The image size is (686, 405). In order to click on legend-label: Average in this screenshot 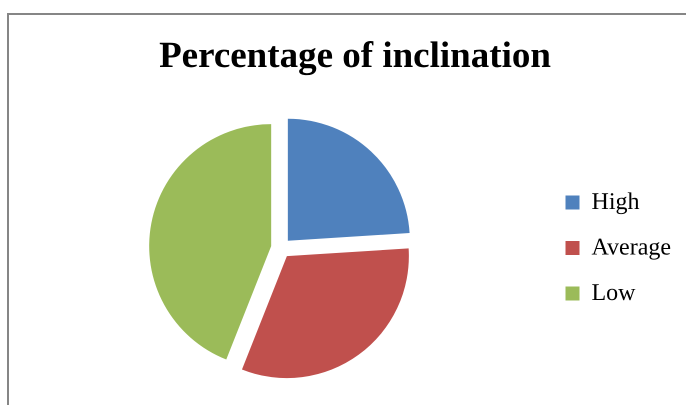, I will do `click(631, 247)`.